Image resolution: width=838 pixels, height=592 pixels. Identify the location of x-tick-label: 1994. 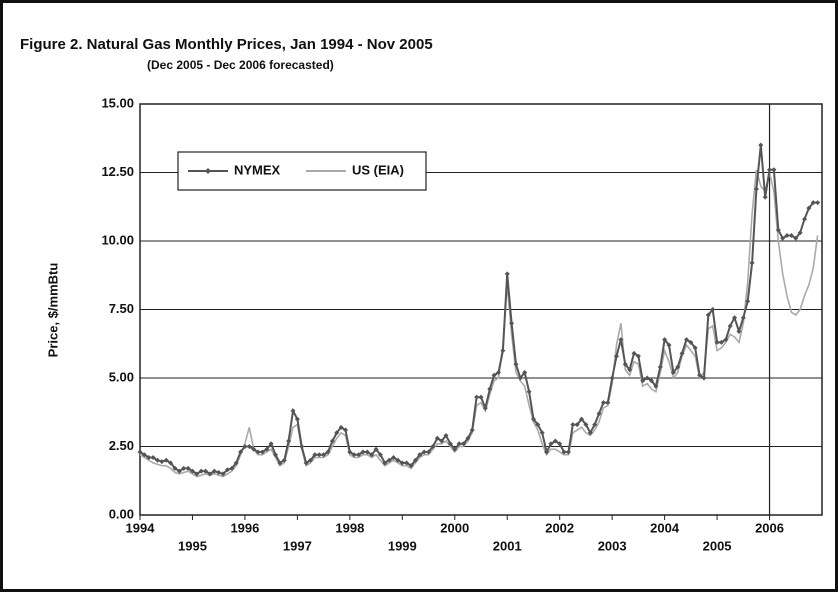
(141, 527).